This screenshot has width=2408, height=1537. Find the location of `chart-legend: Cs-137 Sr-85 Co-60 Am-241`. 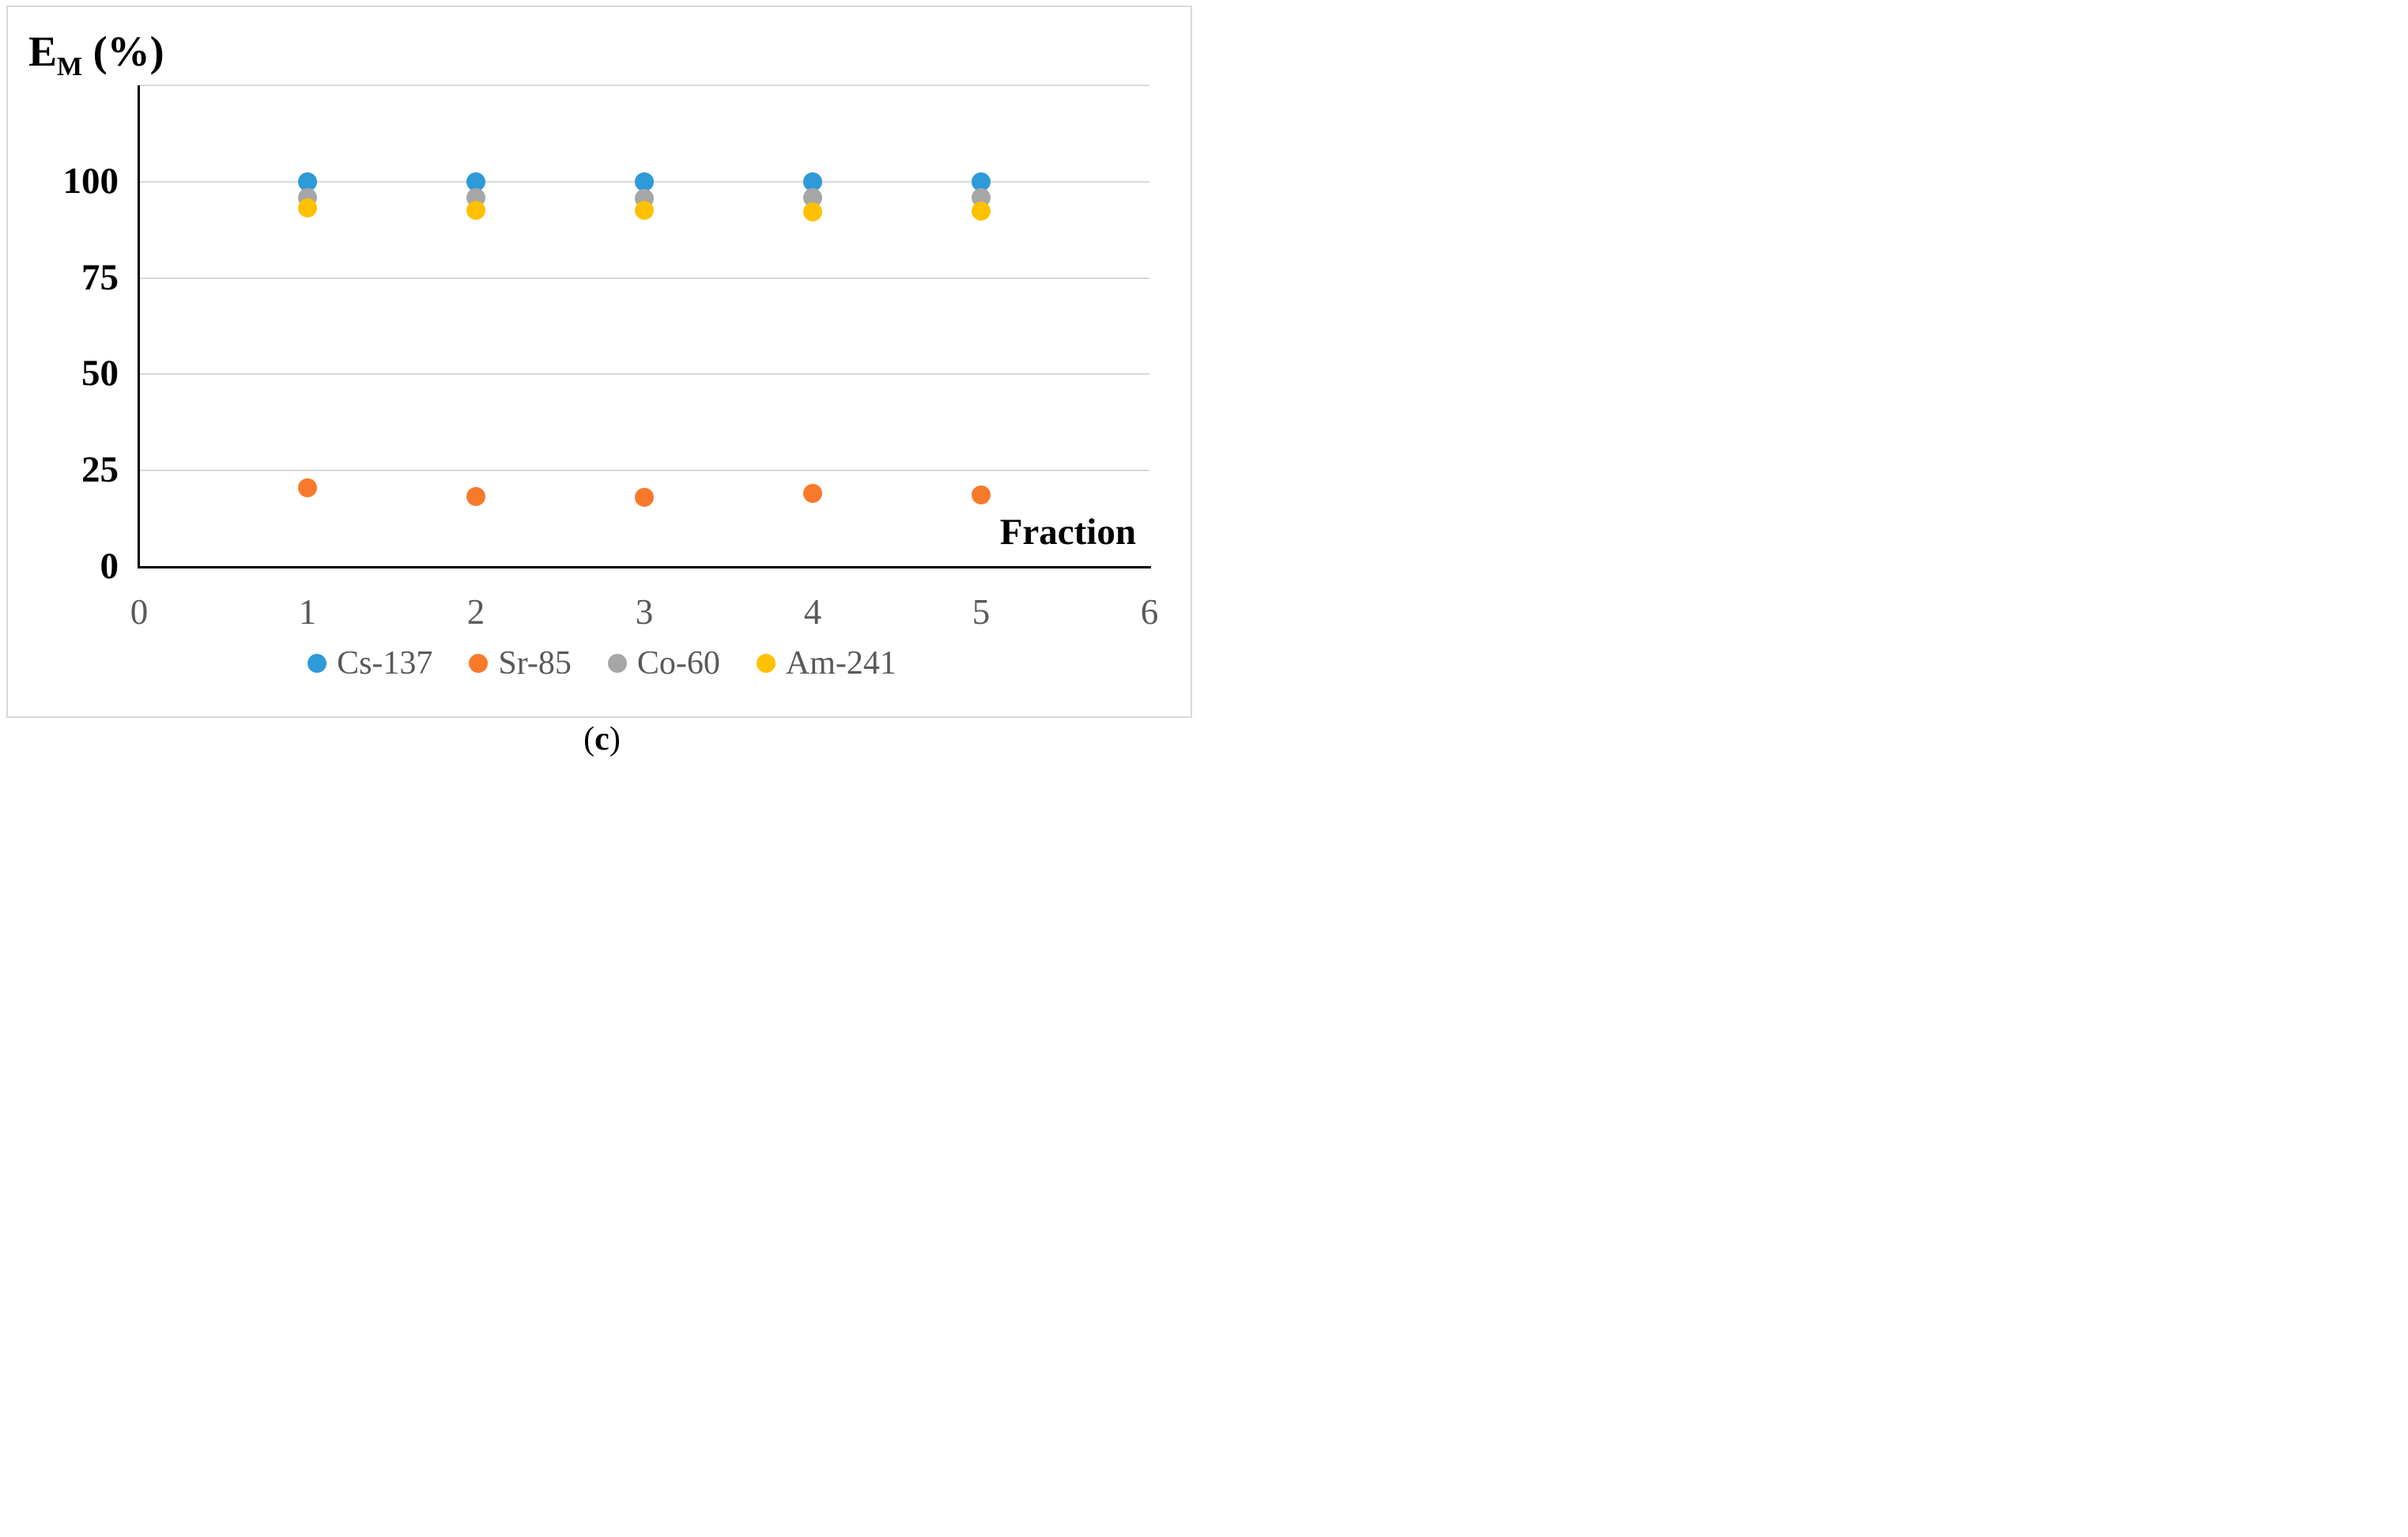

chart-legend: Cs-137 Sr-85 Co-60 Am-241 is located at coordinates (602, 663).